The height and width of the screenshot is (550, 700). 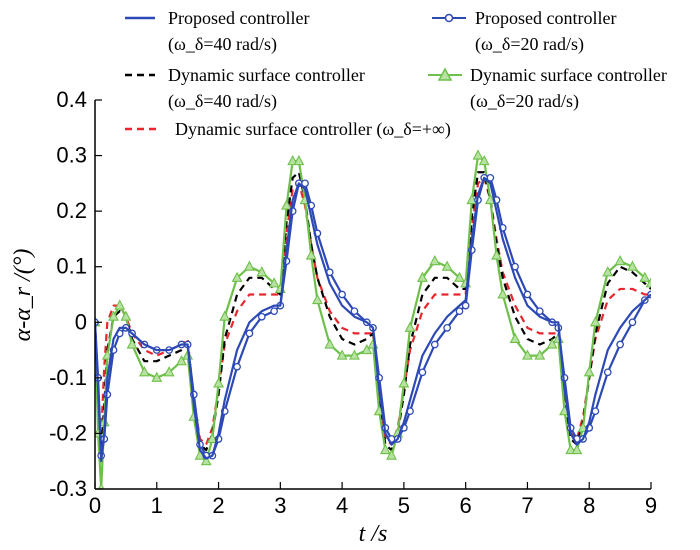 I want to click on x-tick-label-1: 1, so click(x=157, y=505).